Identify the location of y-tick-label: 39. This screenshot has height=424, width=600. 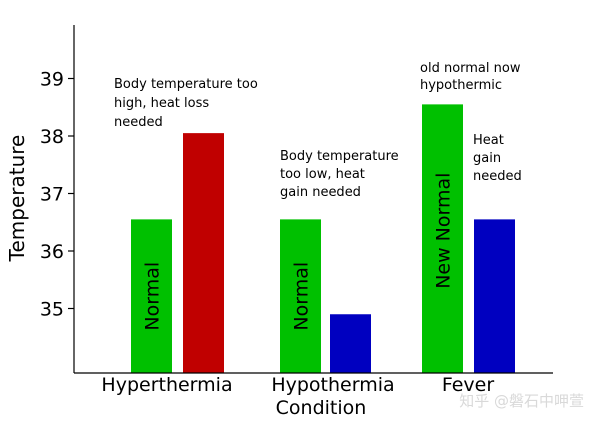
(52, 80).